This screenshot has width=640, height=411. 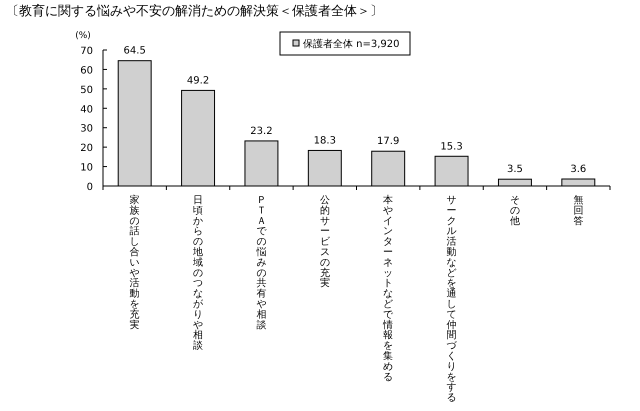 I want to click on data-label: 64.5, so click(x=135, y=51).